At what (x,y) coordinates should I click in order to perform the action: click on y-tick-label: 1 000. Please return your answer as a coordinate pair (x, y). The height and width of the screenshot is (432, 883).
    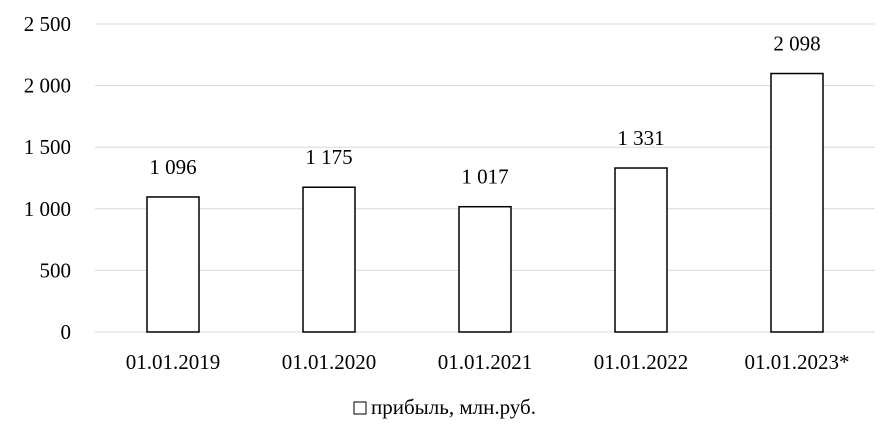
    Looking at the image, I should click on (47, 209).